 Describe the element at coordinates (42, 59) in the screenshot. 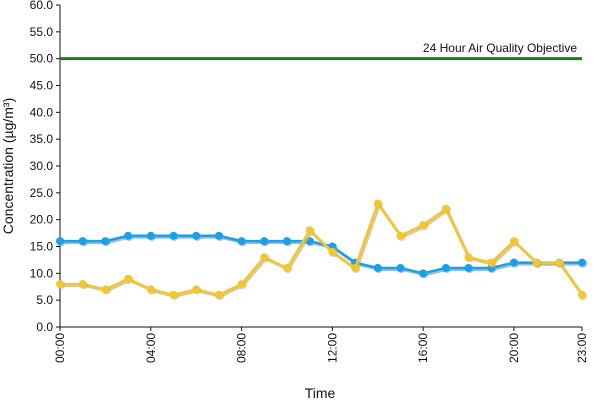

I see `y-tick-label: 50.0` at that location.